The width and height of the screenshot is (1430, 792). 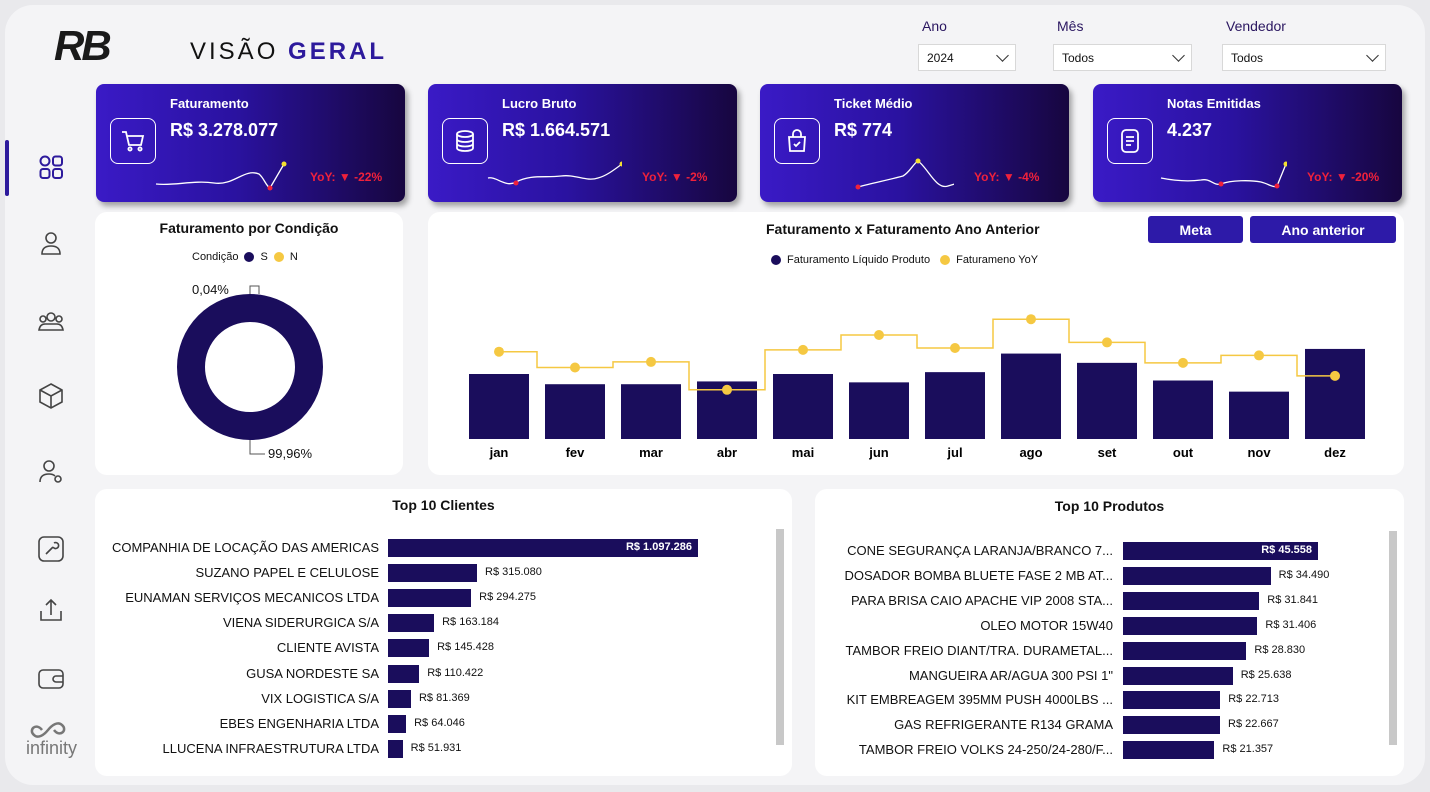 I want to click on filter-ano: Ano 2024, so click(x=967, y=44).